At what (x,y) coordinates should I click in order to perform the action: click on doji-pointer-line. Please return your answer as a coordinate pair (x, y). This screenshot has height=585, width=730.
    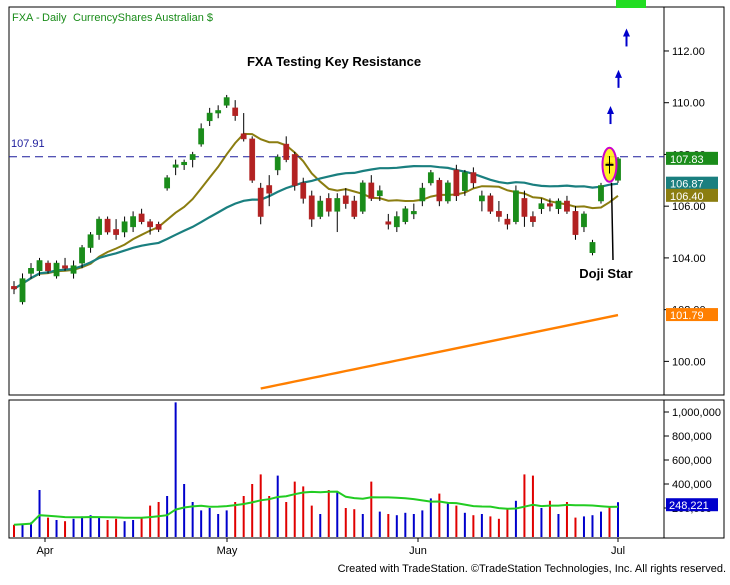
    Looking at the image, I should click on (612, 221).